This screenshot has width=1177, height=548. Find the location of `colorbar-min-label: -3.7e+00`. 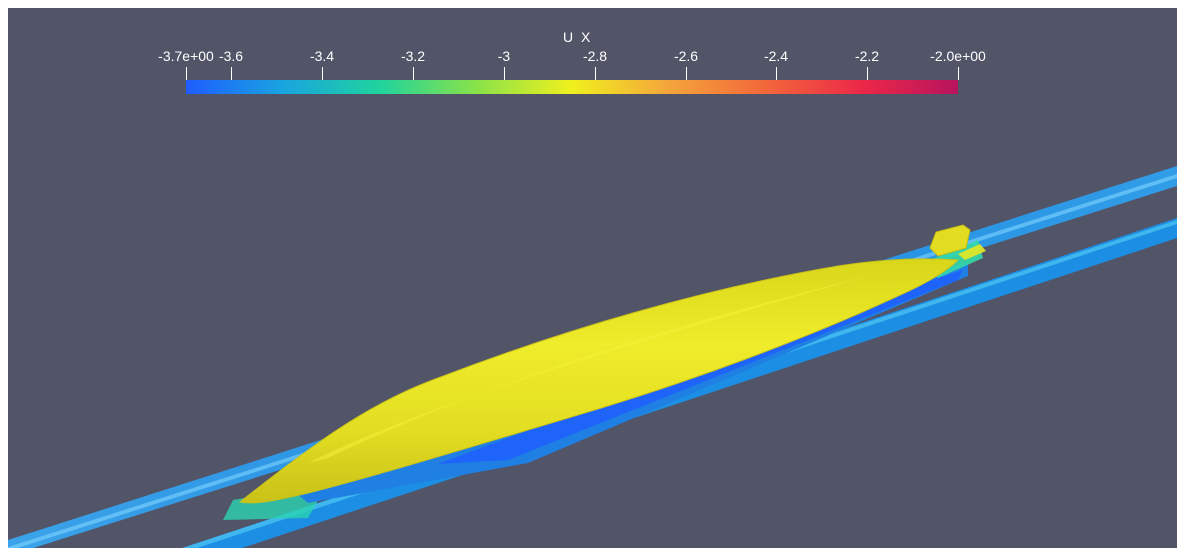

colorbar-min-label: -3.7e+00 is located at coordinates (186, 56).